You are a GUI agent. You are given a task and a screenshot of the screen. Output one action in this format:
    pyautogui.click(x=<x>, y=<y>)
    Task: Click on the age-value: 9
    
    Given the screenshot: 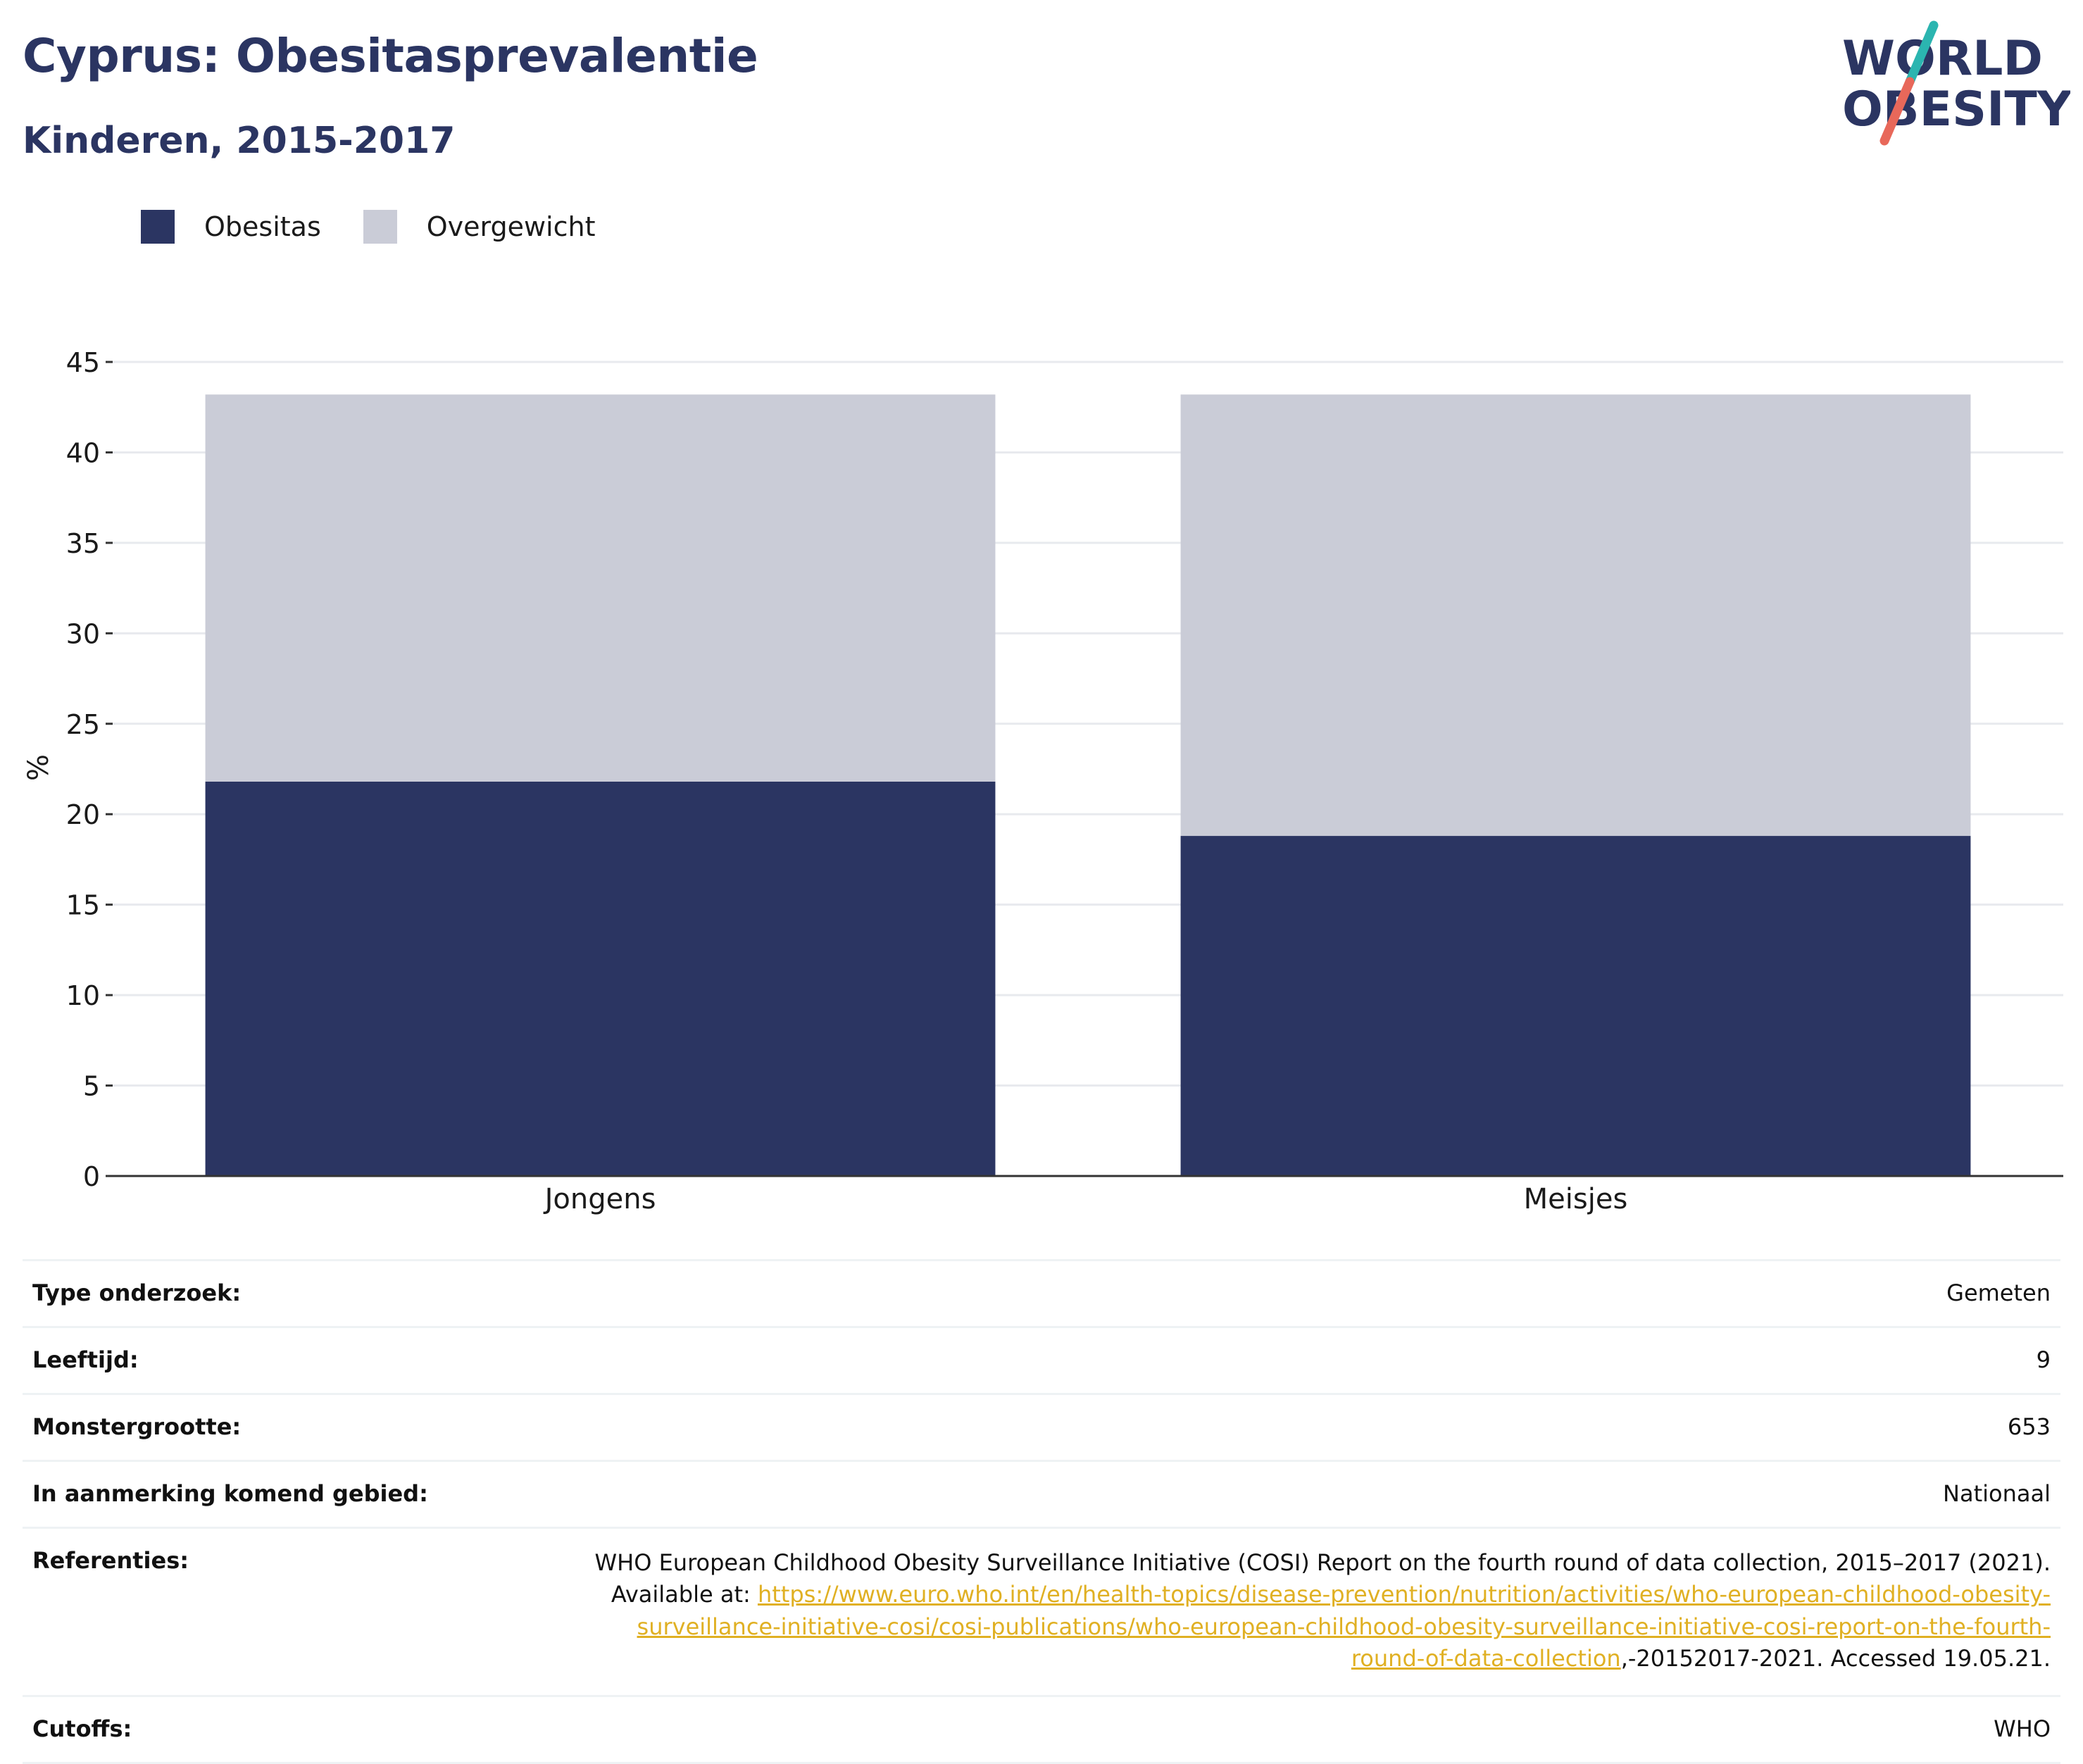 What is the action you would take?
    pyautogui.click(x=2044, y=1359)
    